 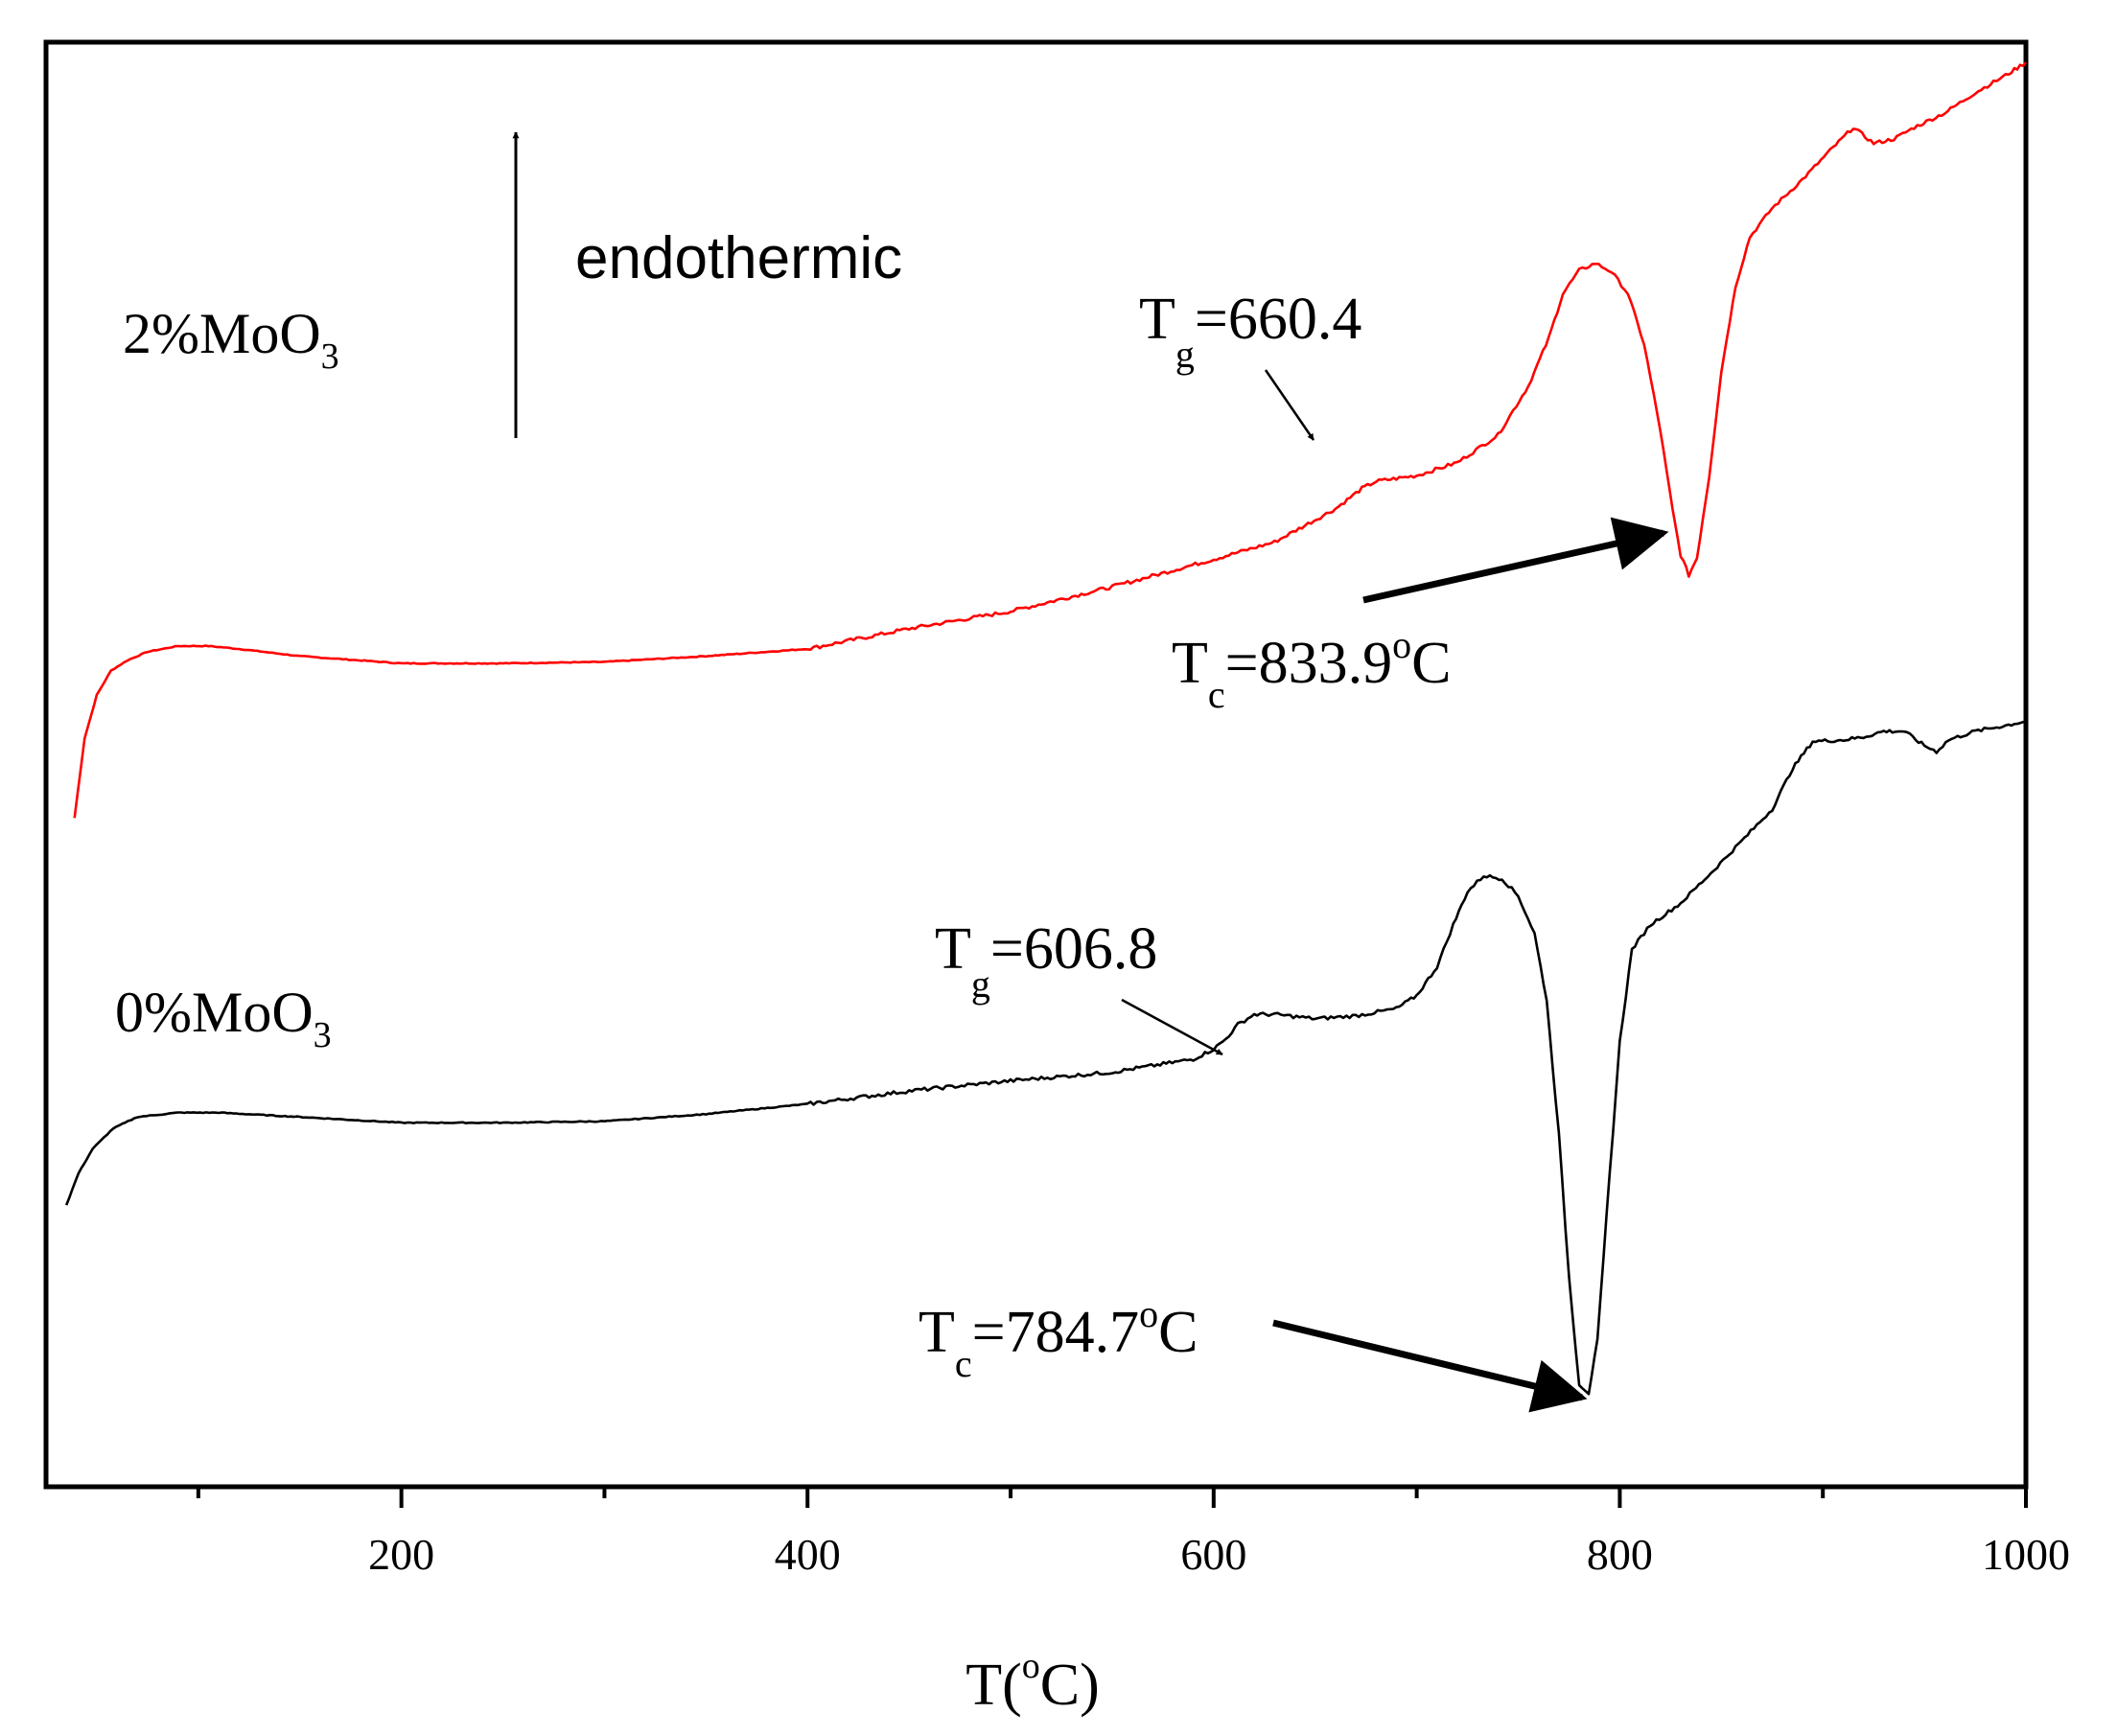 What do you see at coordinates (1148, 1314) in the screenshot?
I see `annotation-tc-0-sup: o` at bounding box center [1148, 1314].